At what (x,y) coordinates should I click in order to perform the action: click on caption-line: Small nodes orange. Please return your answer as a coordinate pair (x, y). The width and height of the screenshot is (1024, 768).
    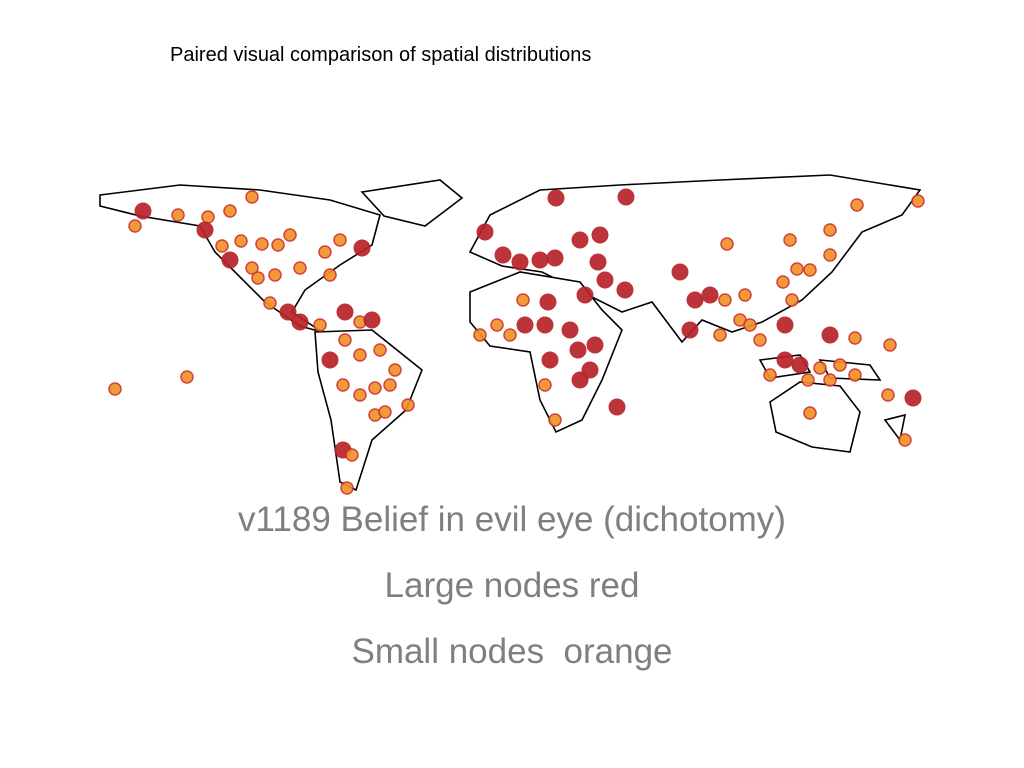
    Looking at the image, I should click on (512, 651).